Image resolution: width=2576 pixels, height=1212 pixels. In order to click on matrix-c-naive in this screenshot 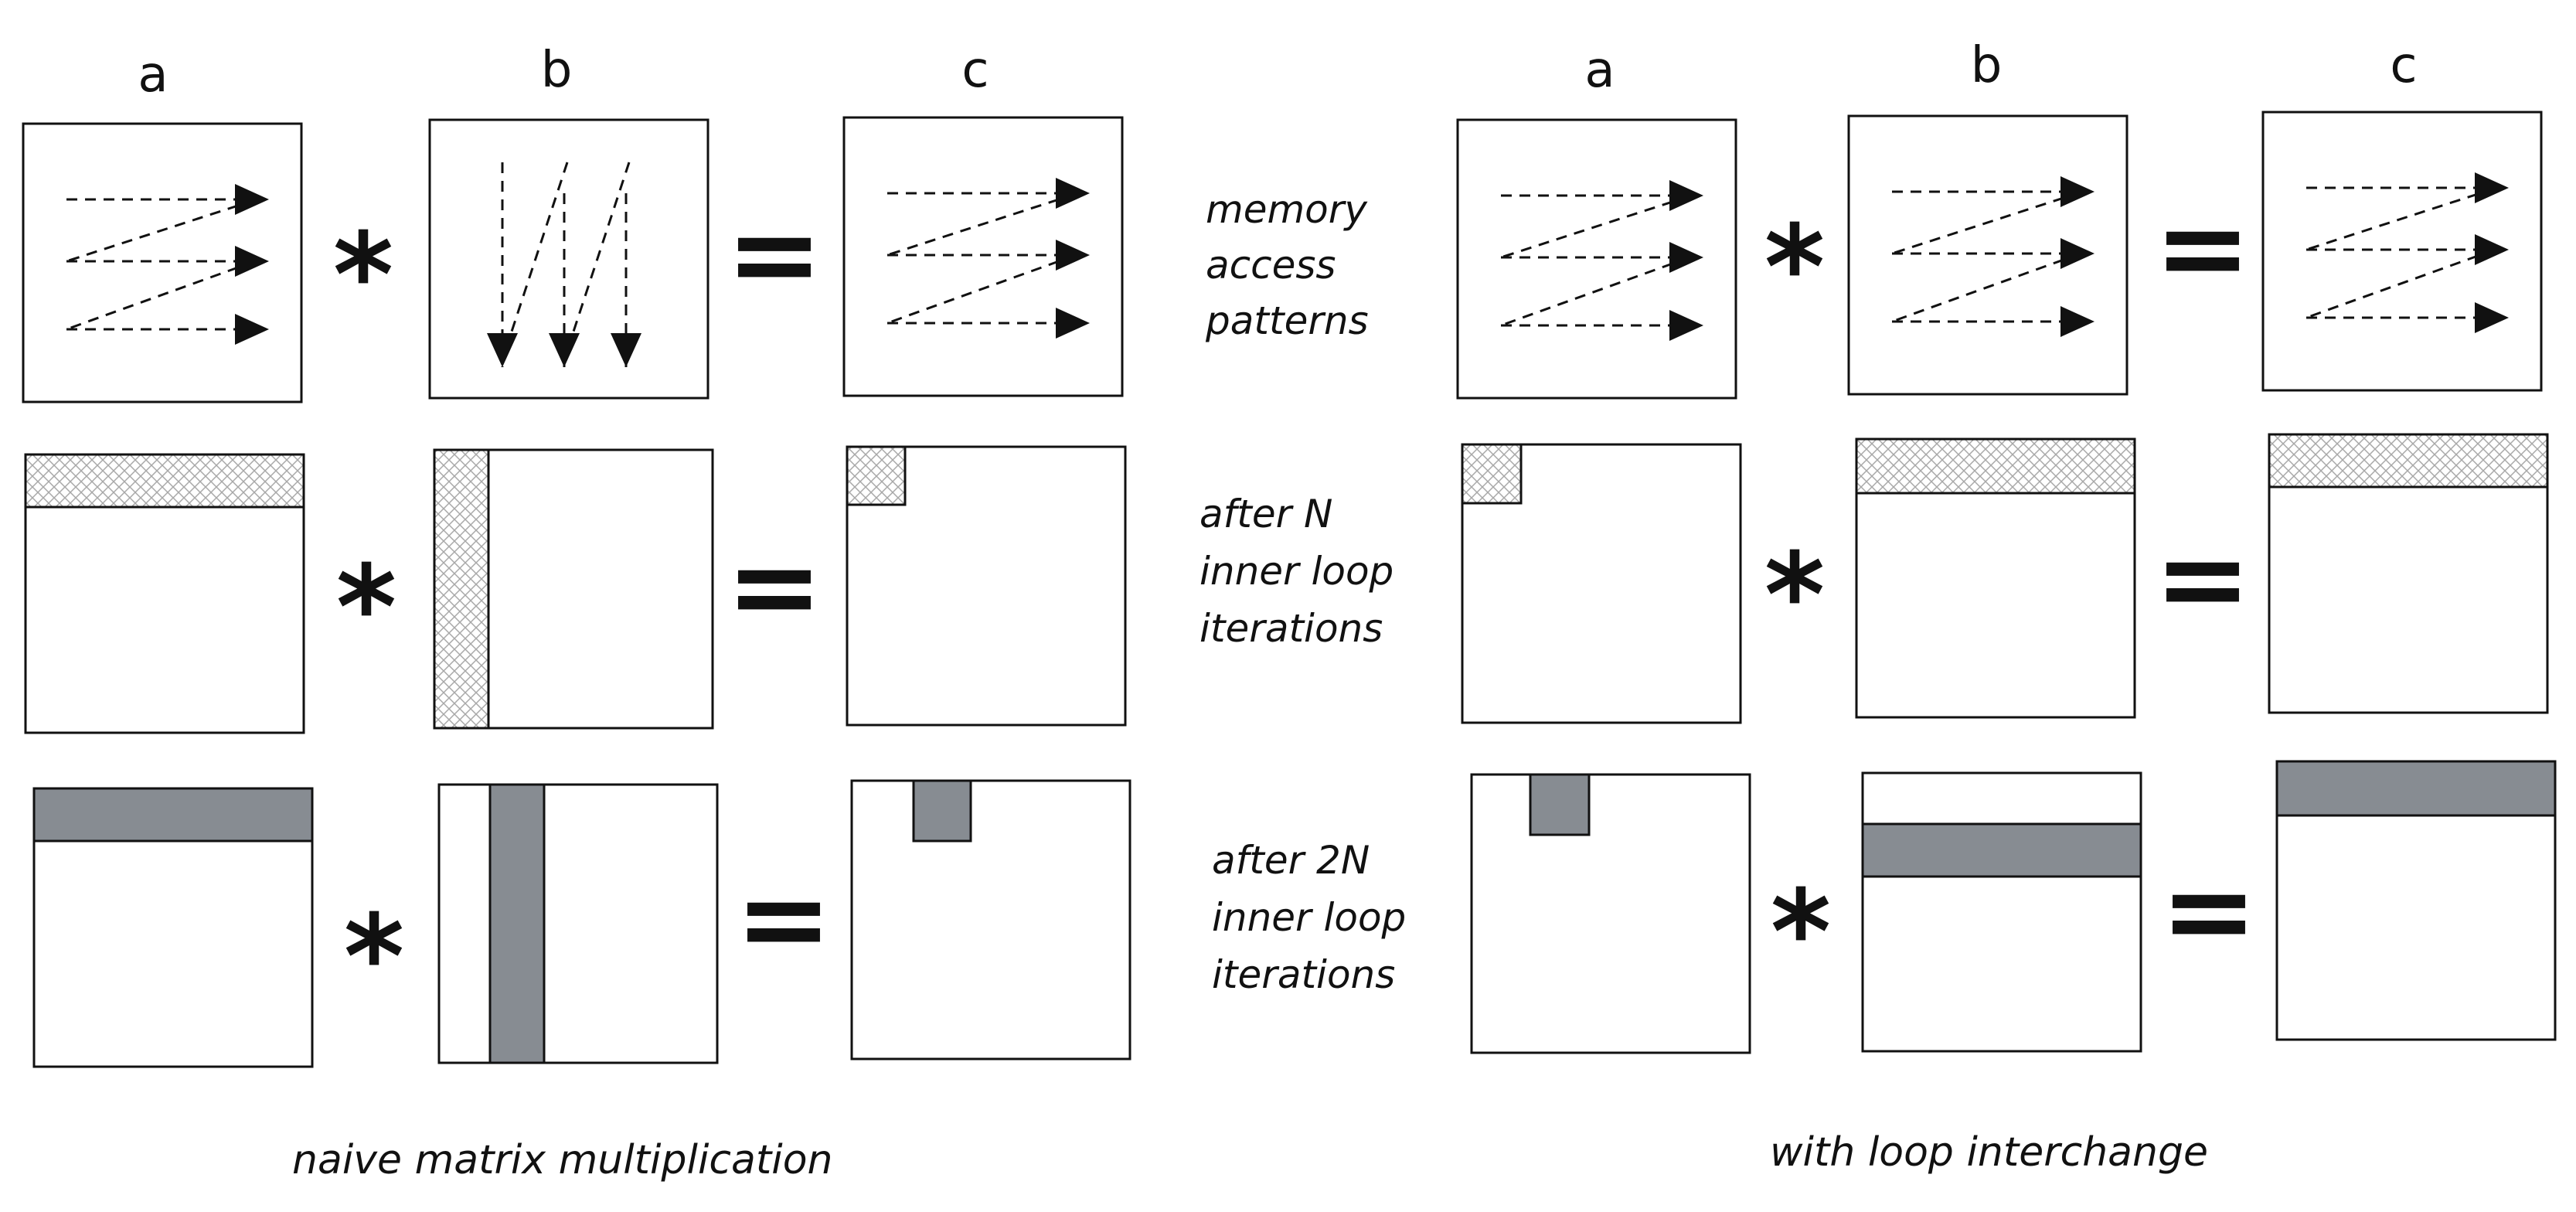, I will do `click(991, 919)`.